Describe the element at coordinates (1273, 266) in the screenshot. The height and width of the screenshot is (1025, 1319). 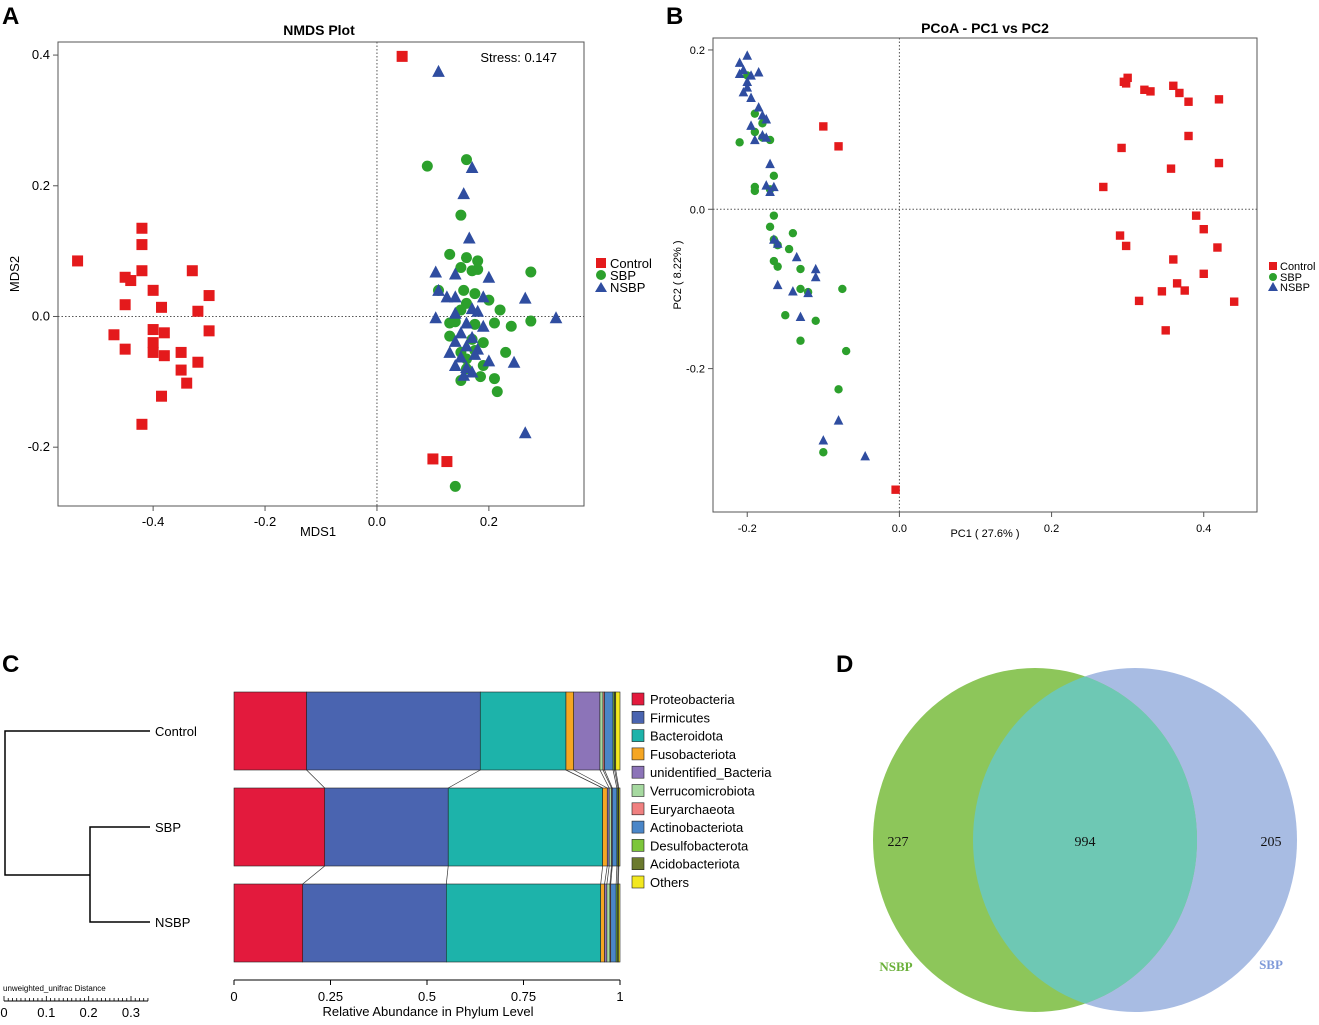
I see `pcoa-legend-control-marker` at that location.